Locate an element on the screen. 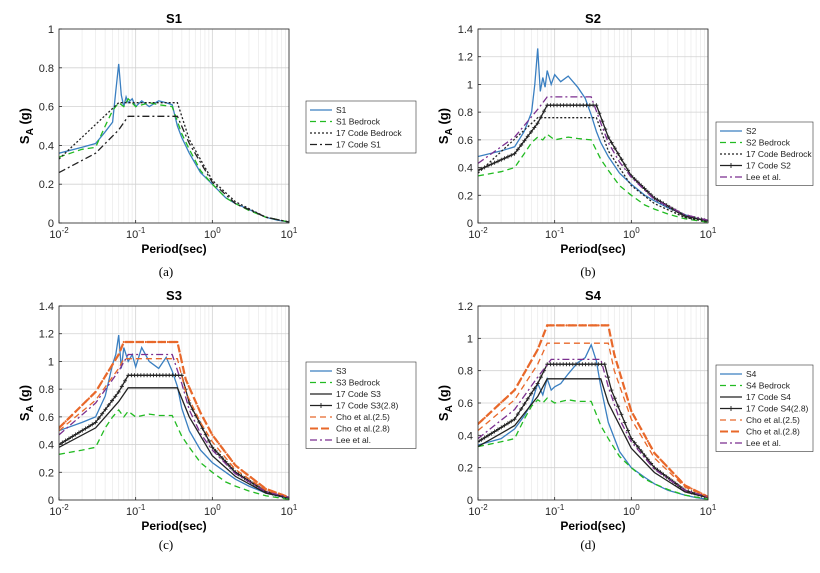  legend-entry-label: S3 Bedrock is located at coordinates (358, 383).